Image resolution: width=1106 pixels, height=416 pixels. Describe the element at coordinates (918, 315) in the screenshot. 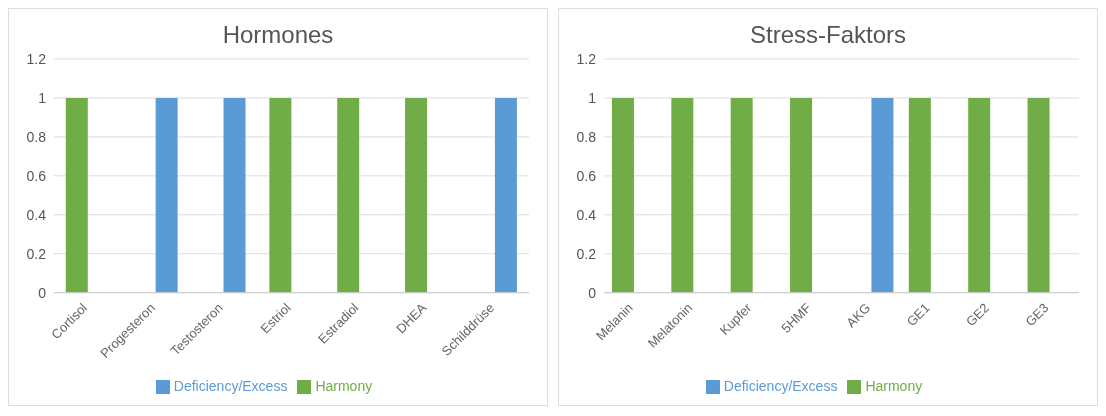

I see `x-tick-label: GE1` at that location.